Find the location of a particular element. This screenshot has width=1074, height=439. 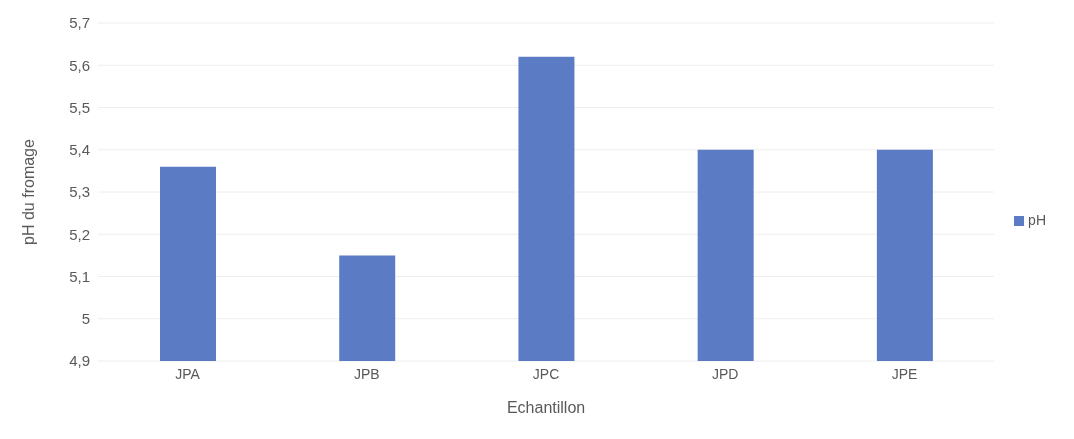

x-tick-label: JPA is located at coordinates (188, 373).